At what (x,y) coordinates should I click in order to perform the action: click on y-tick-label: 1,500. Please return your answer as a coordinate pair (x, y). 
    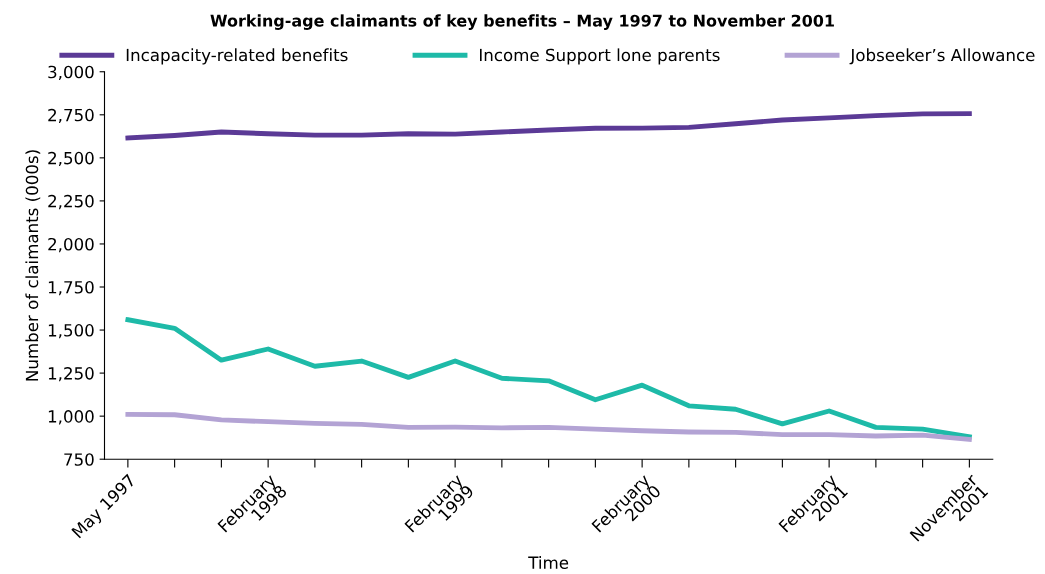
    Looking at the image, I should click on (71, 331).